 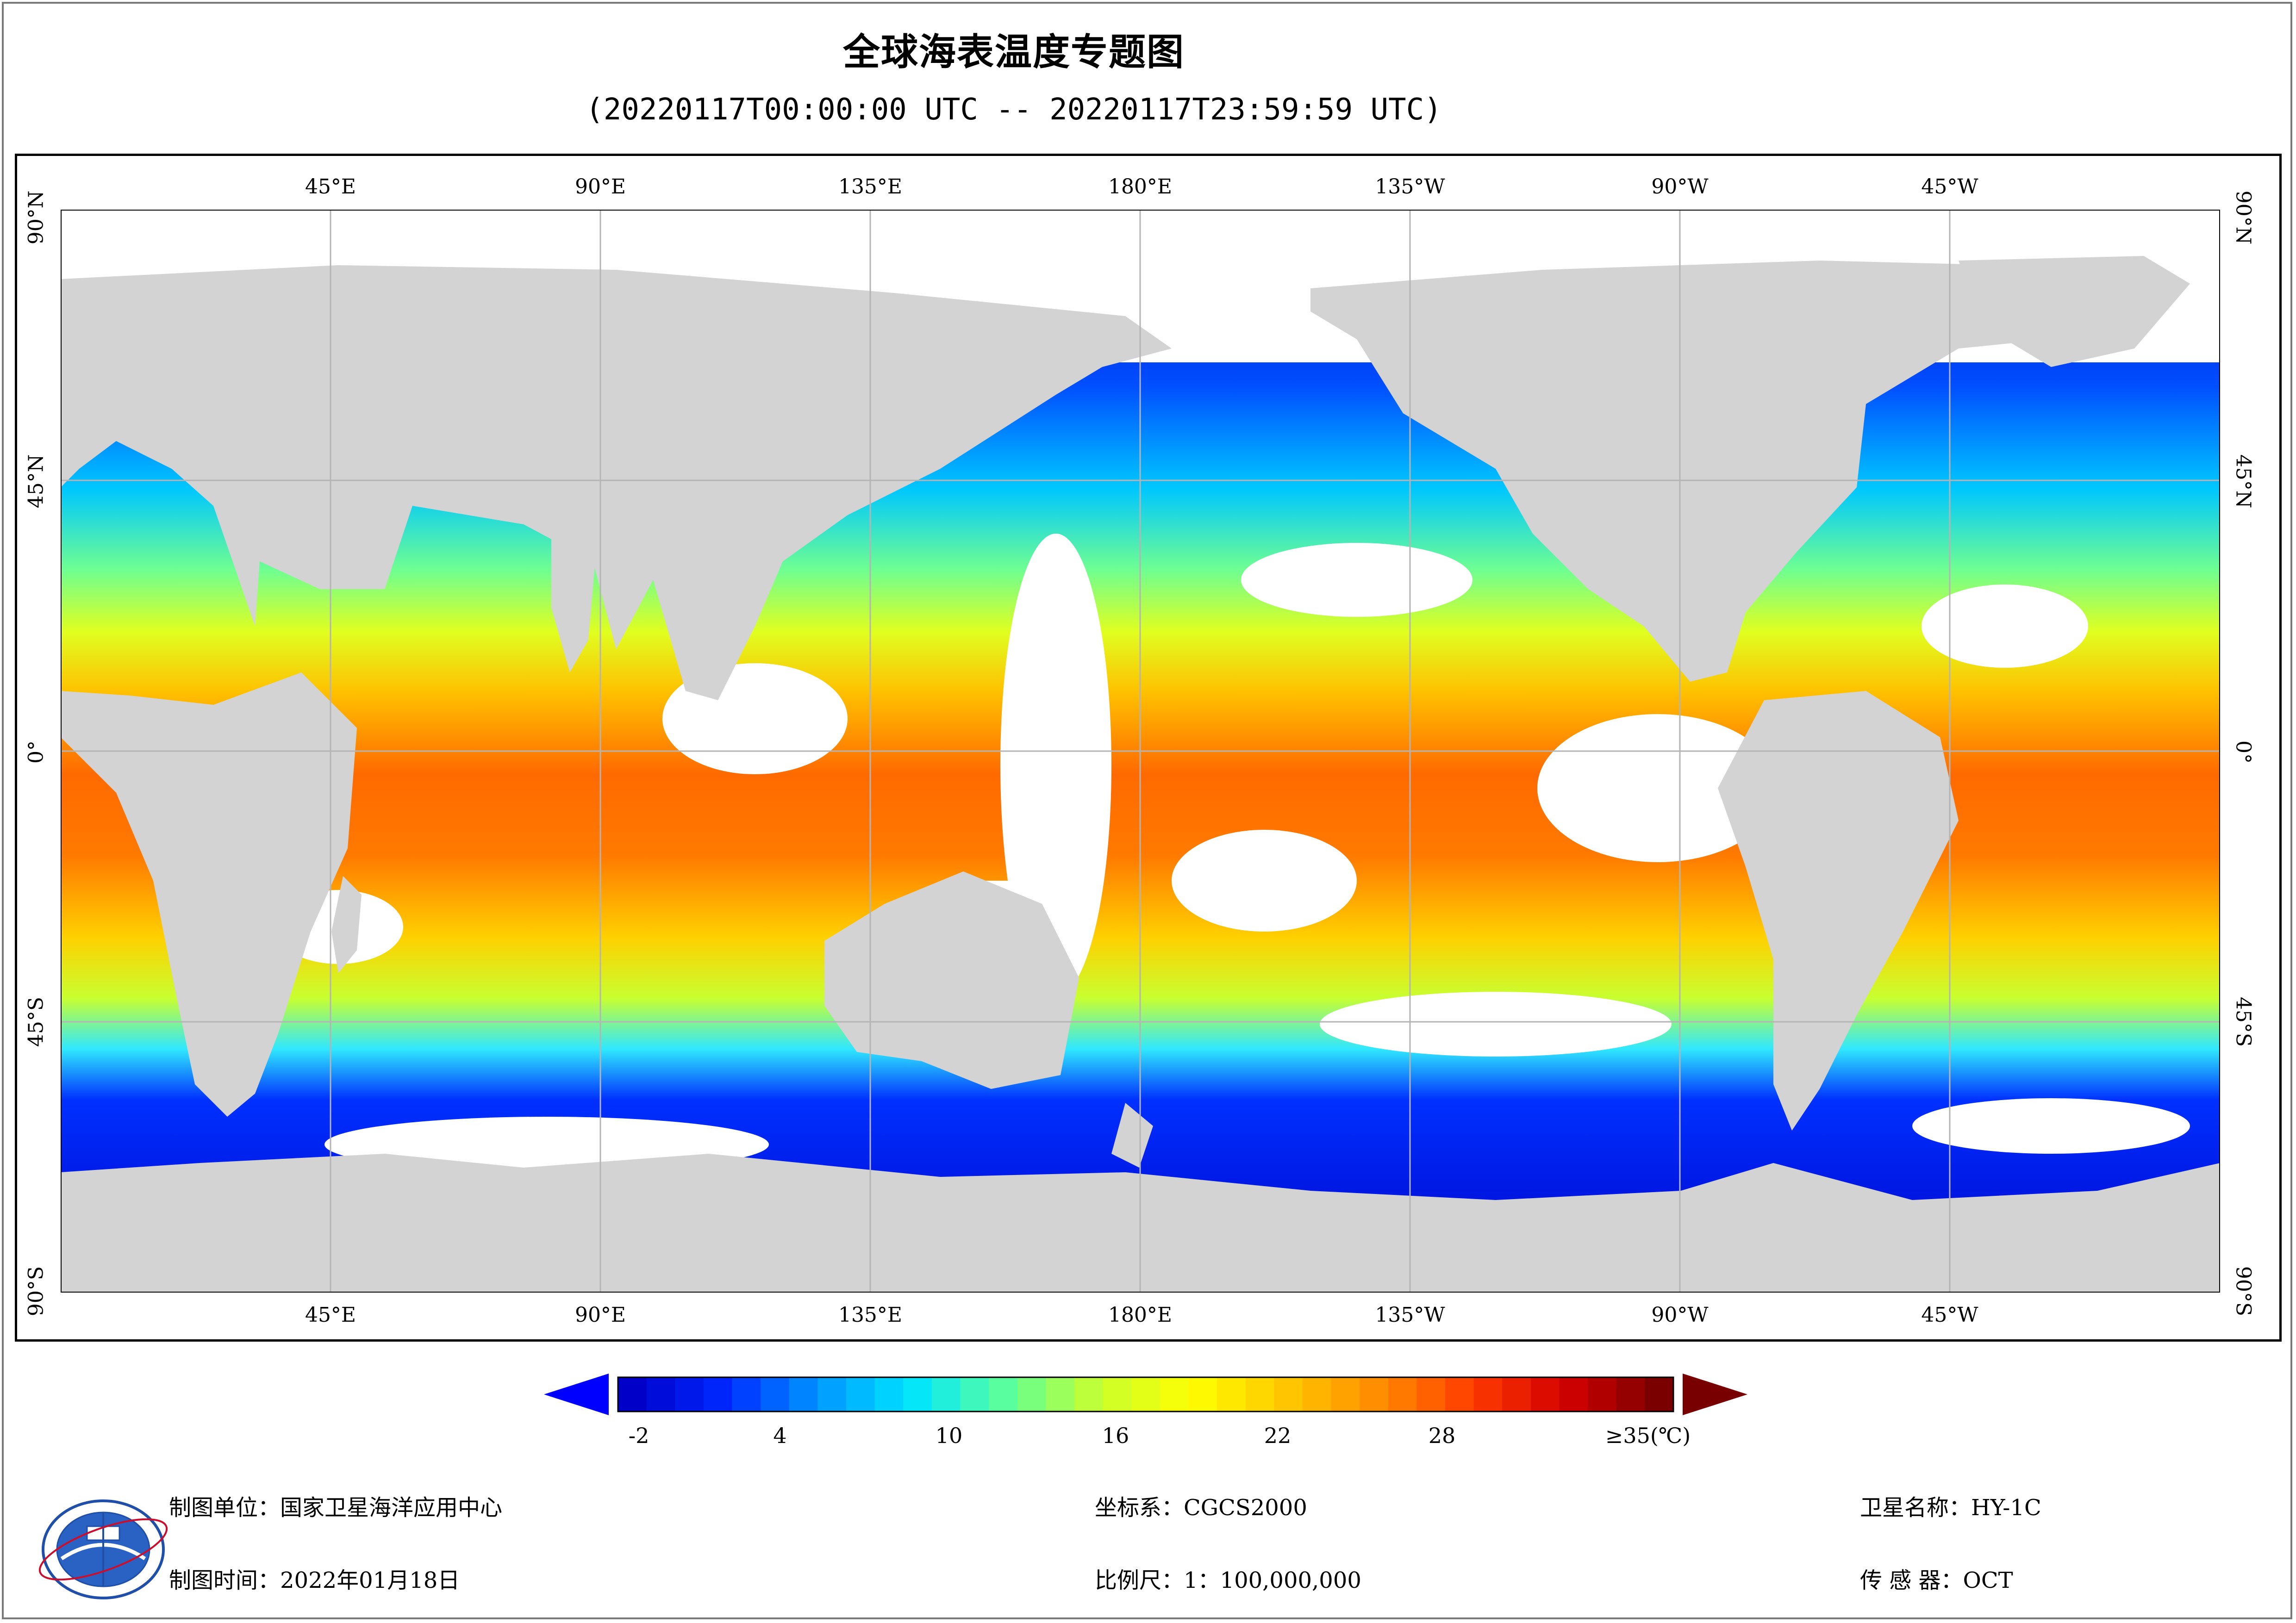 I want to click on lon-label-bottom: 135°W, so click(x=1410, y=1315).